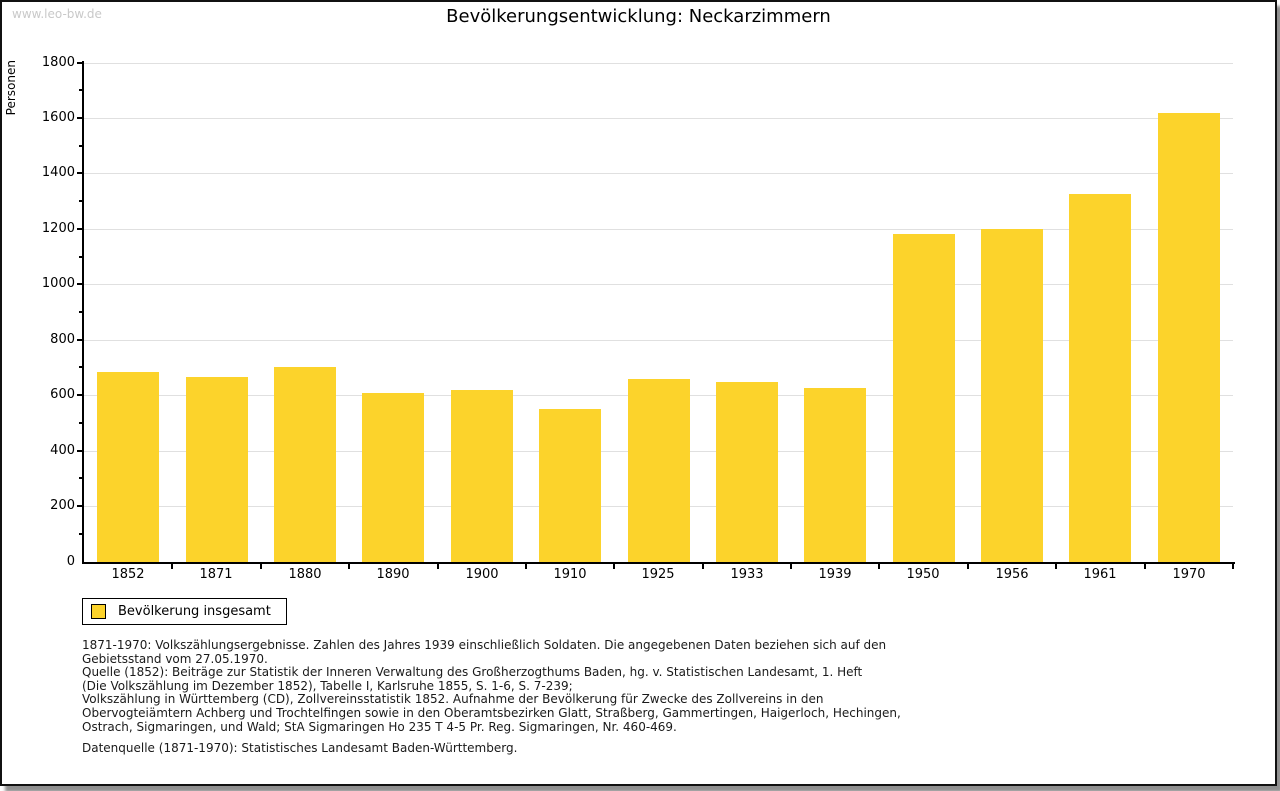  What do you see at coordinates (175, 658) in the screenshot?
I see `footnote-line: Gebietsstand vom 27.05.1970.` at bounding box center [175, 658].